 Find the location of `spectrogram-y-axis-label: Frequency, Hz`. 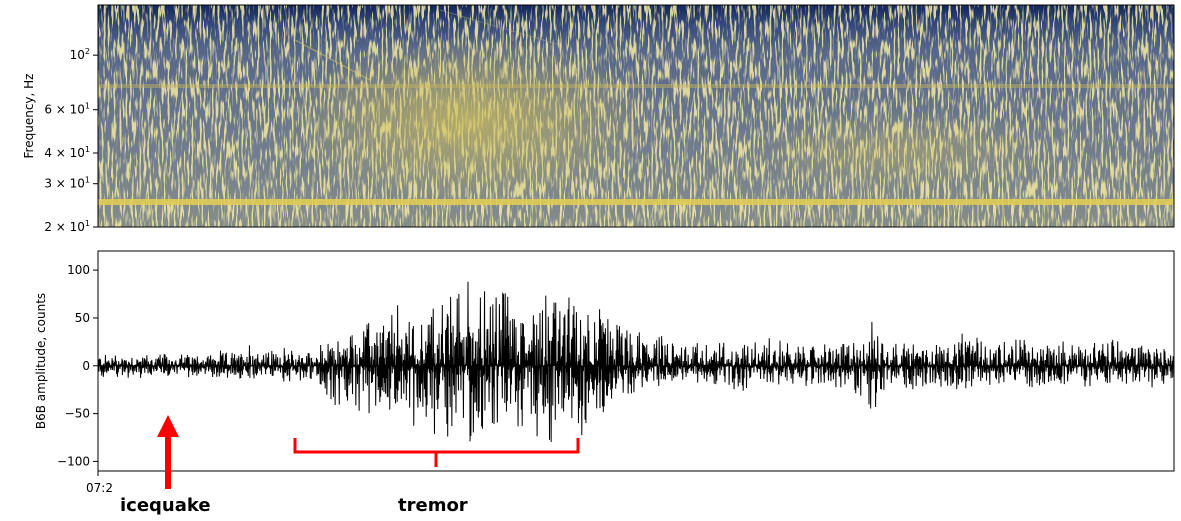

spectrogram-y-axis-label: Frequency, Hz is located at coordinates (29, 116).